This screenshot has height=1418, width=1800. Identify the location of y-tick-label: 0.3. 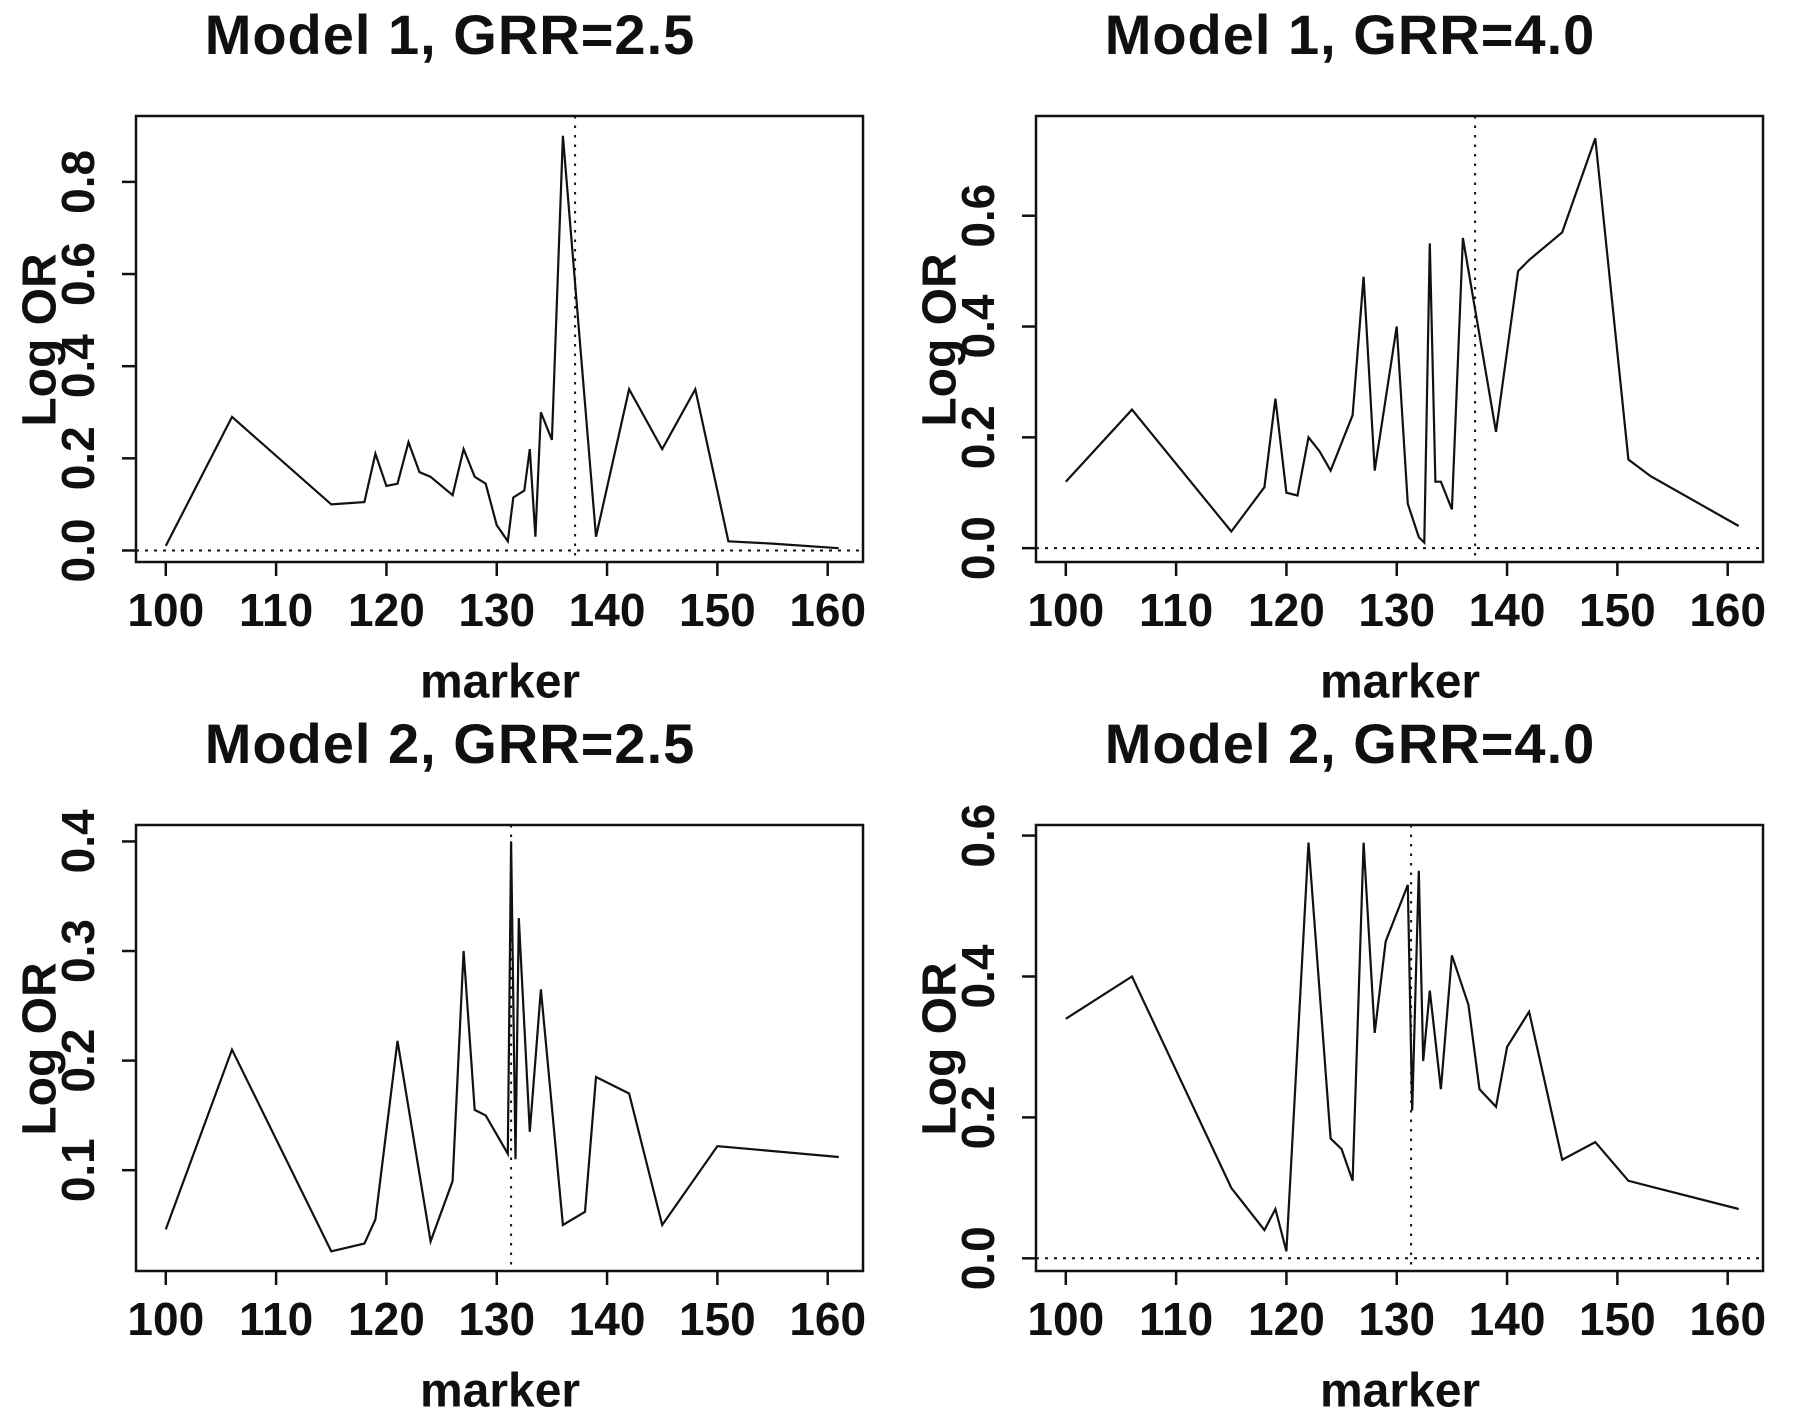
(78, 951).